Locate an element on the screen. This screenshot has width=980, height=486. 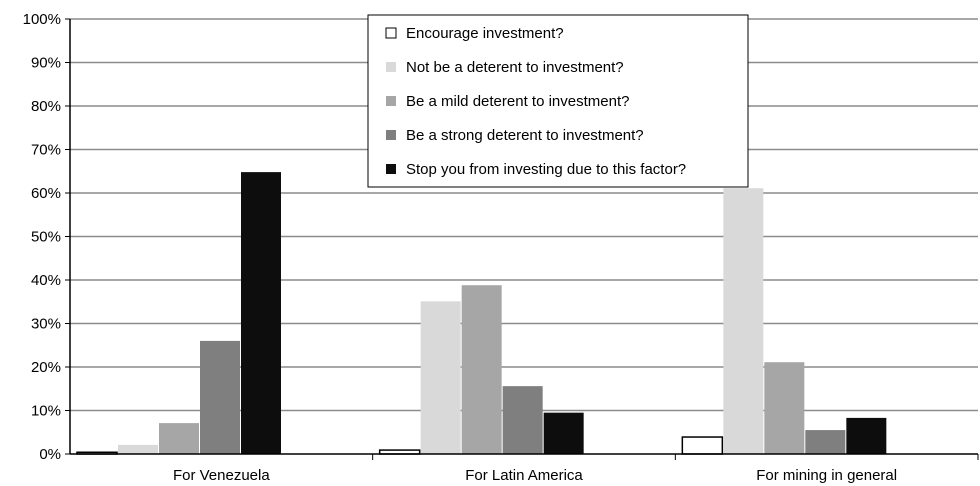
y-tick-label: 0% is located at coordinates (50, 454).